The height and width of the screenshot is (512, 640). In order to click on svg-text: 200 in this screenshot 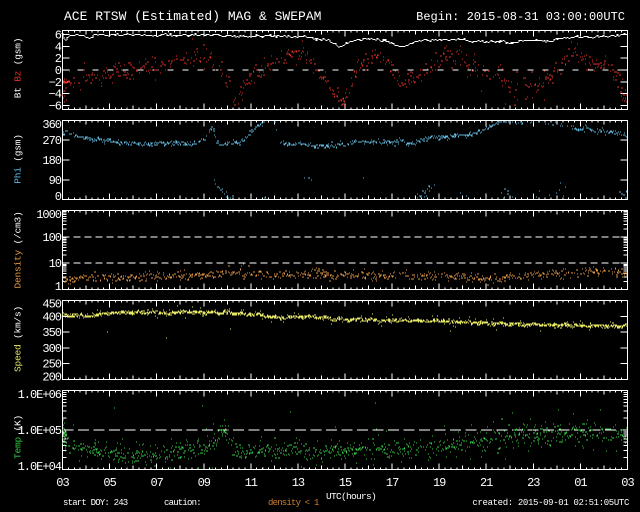, I will do `click(51, 378)`.